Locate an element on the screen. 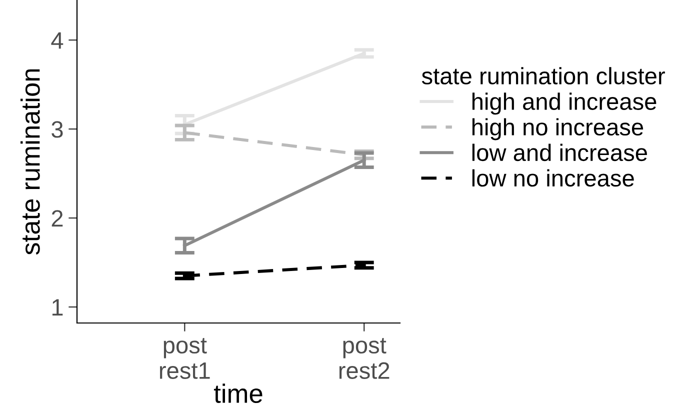  x-tick-label: post rest1 is located at coordinates (185, 358).